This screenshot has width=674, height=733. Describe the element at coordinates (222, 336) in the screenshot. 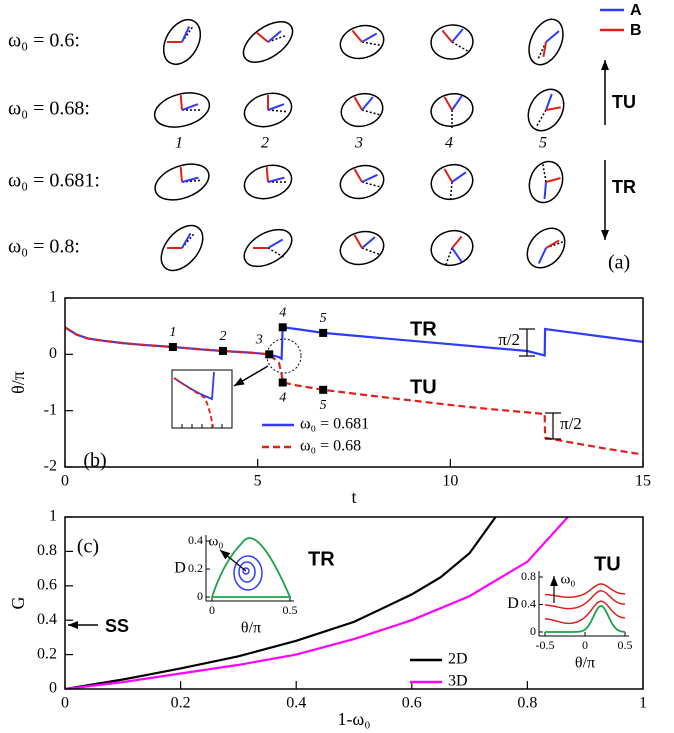

I see `marker-label: 2` at that location.